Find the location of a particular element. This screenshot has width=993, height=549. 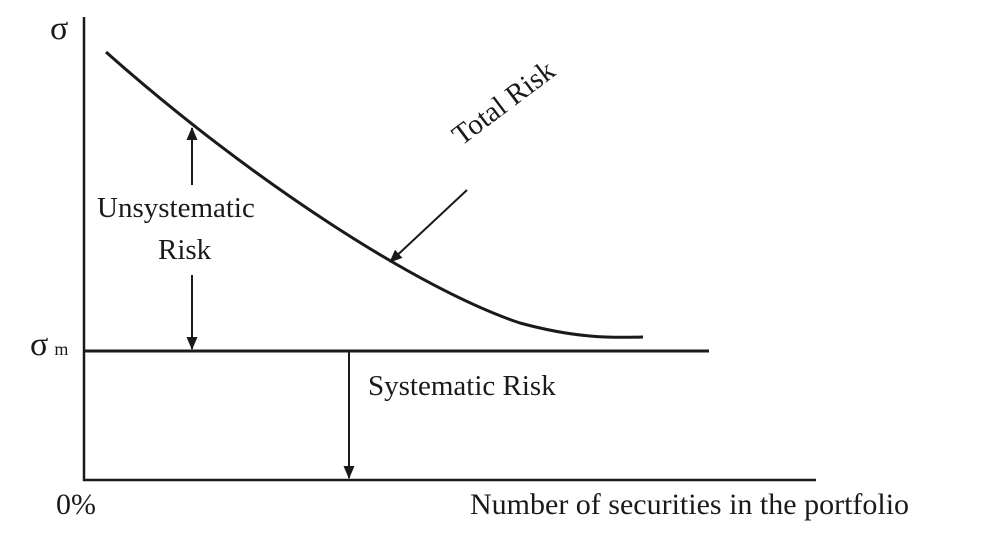

y-axis-label: σ is located at coordinates (59, 28).